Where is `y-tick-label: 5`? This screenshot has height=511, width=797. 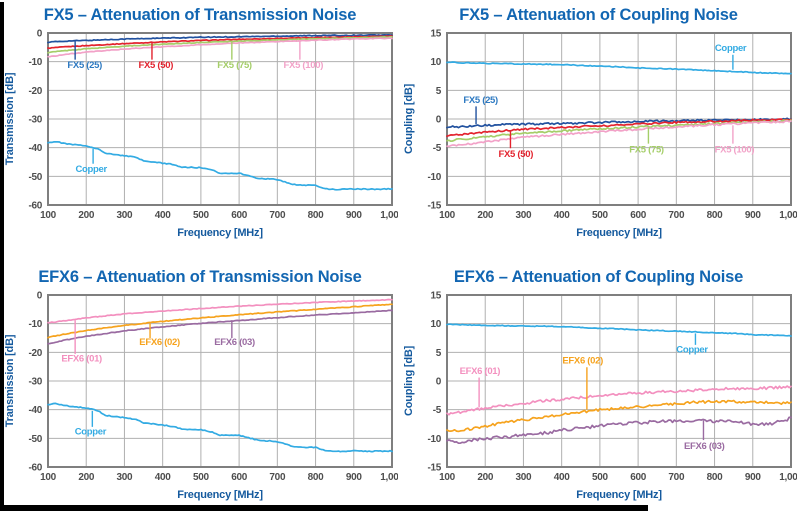
y-tick-label: 5 is located at coordinates (438, 353).